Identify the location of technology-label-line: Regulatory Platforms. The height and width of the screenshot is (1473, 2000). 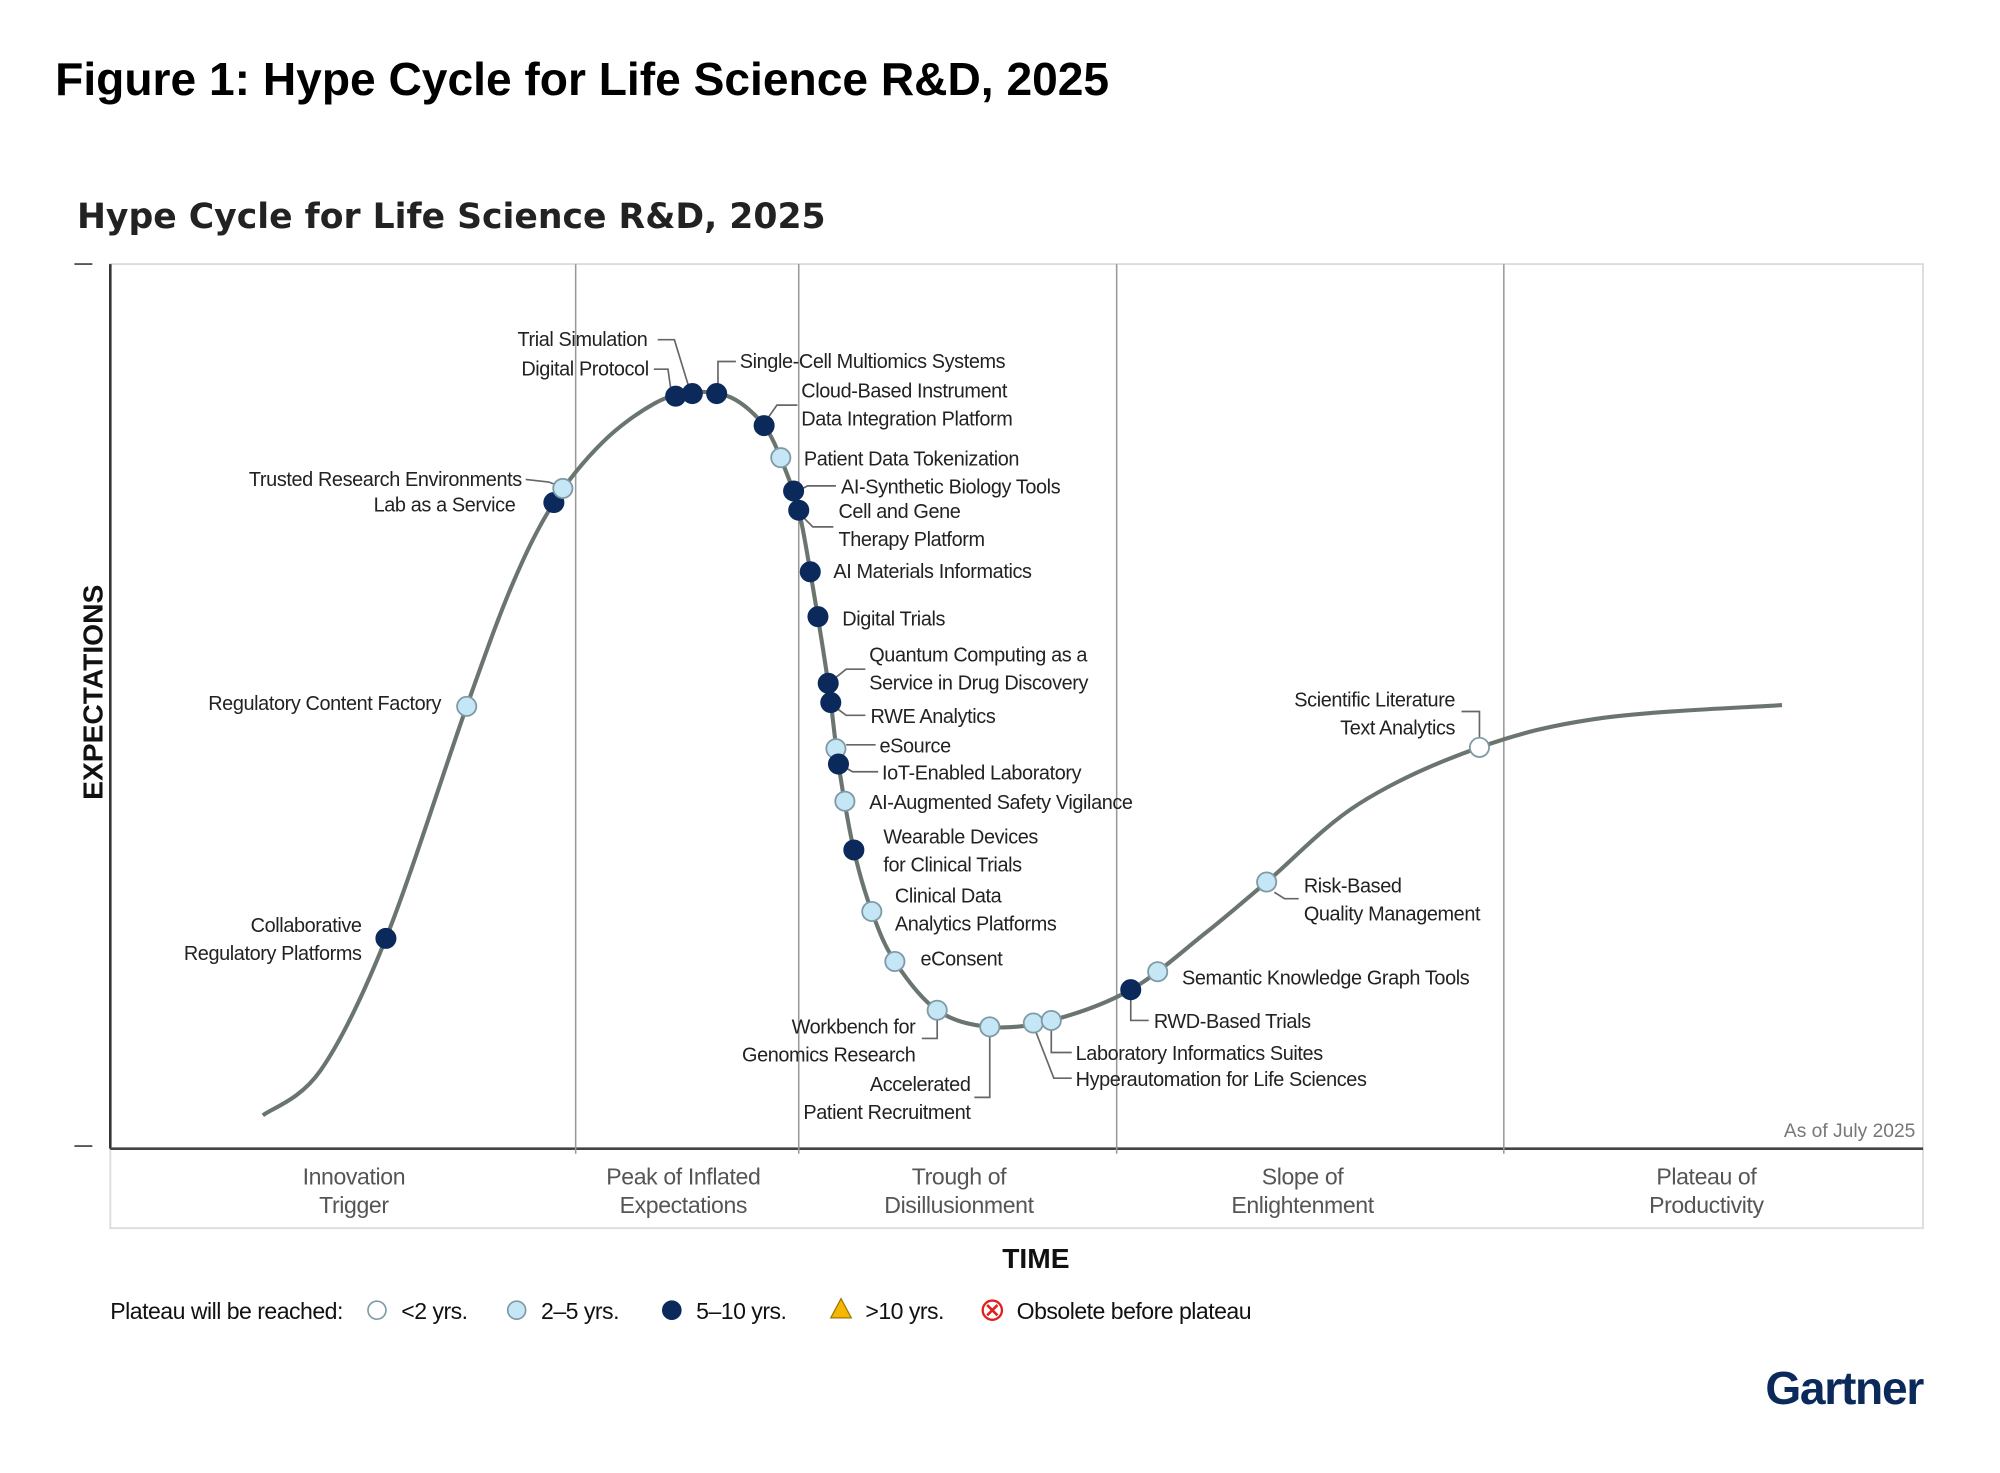
(273, 954).